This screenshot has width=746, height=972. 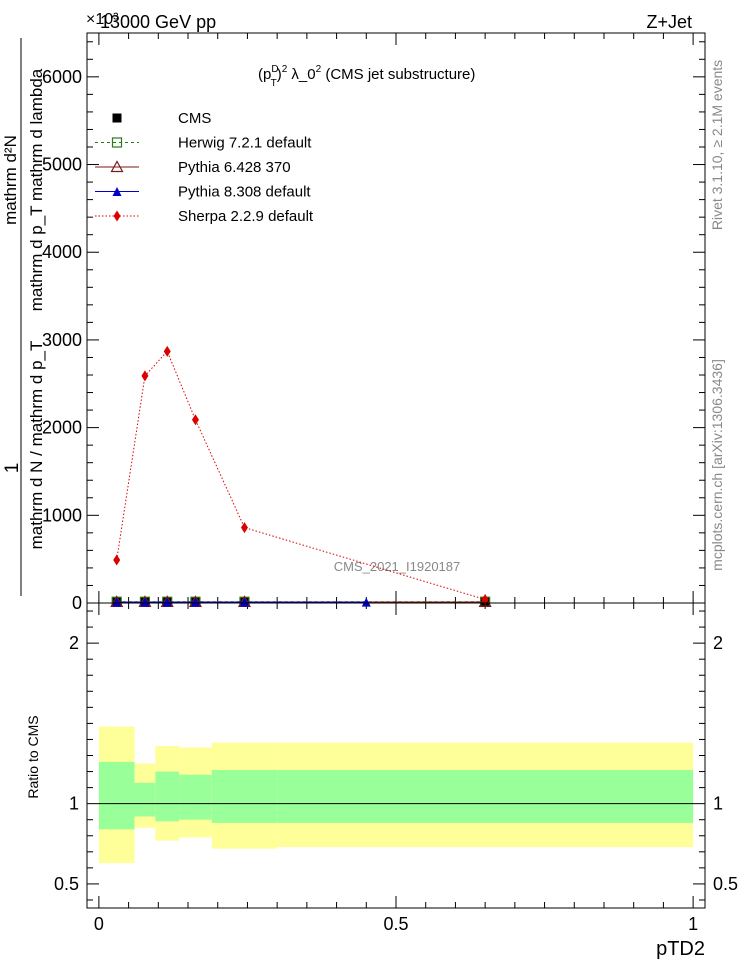 I want to click on ratio-tick-label-right: 2, so click(x=718, y=643).